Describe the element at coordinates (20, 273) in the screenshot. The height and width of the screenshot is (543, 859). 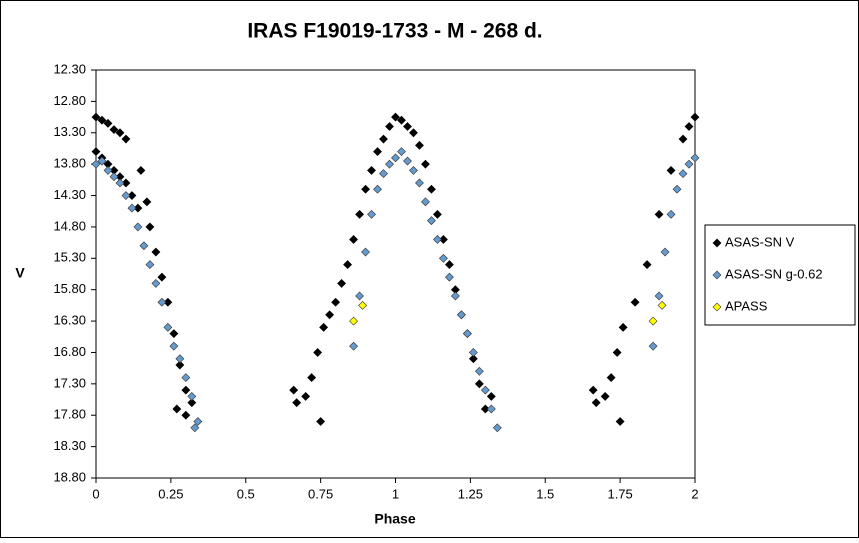
I see `y-axis-label: V` at that location.